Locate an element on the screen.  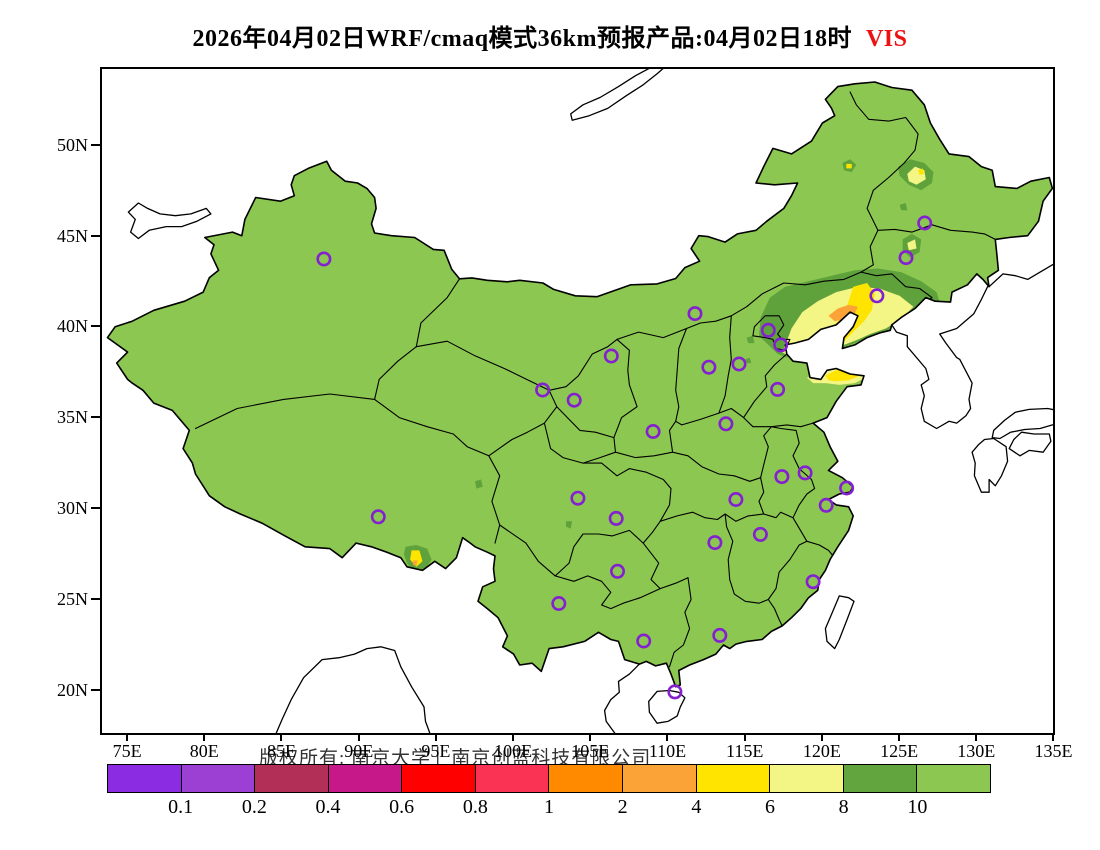
x-axis-tick-label: 100E is located at coordinates (513, 751).